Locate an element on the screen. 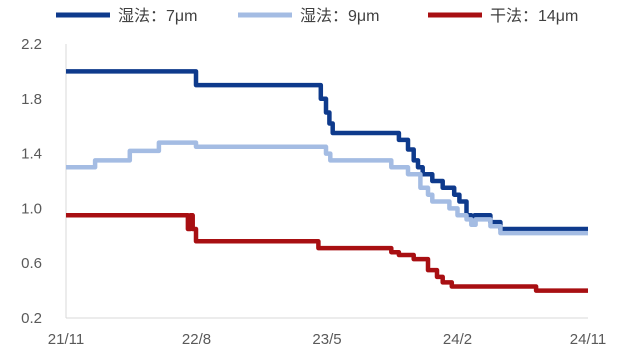 The image size is (626, 356). legend-label-2: 湿法：9μm is located at coordinates (339, 16).